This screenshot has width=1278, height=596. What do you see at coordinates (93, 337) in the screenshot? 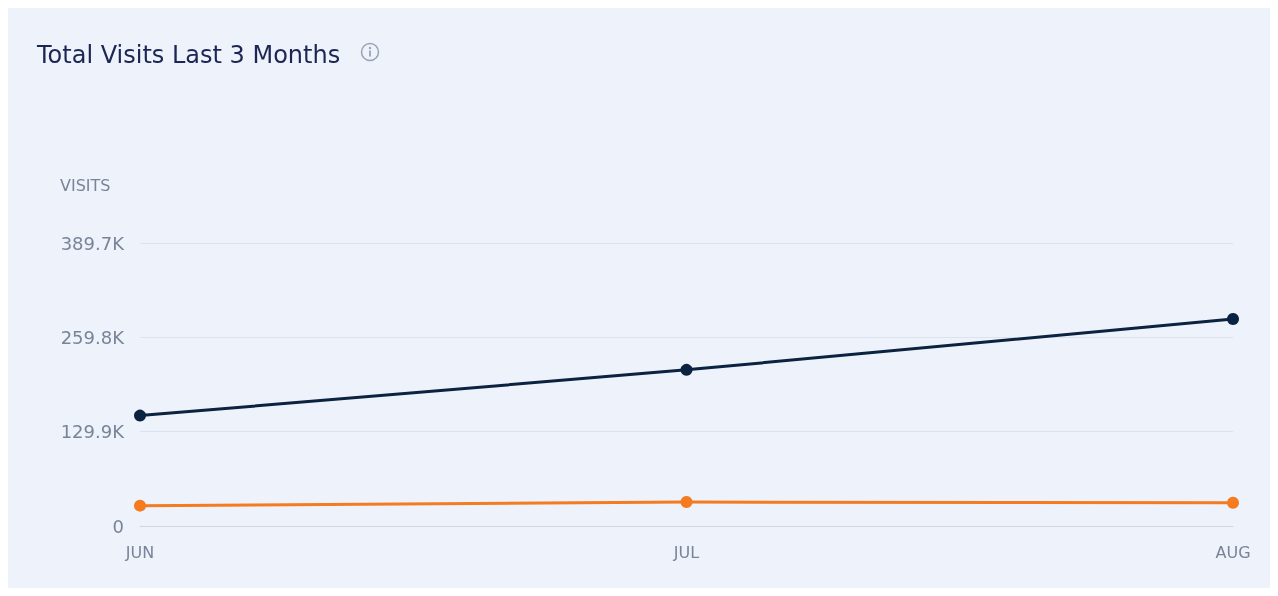
I see `y-tick-label: 259.8K` at bounding box center [93, 337].